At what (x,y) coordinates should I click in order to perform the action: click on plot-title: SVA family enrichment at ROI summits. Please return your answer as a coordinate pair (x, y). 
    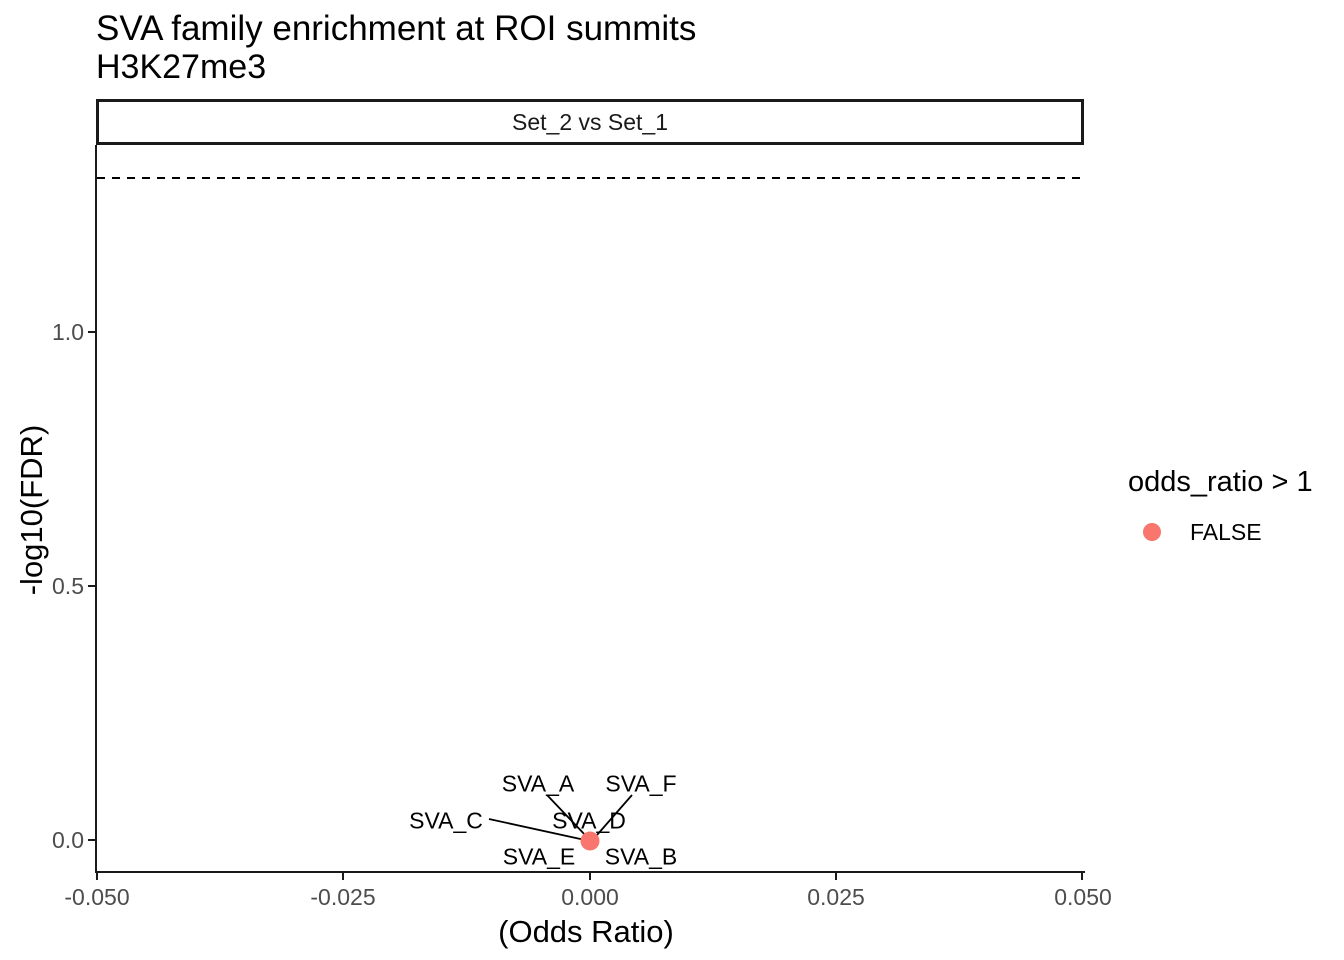
    Looking at the image, I should click on (396, 28).